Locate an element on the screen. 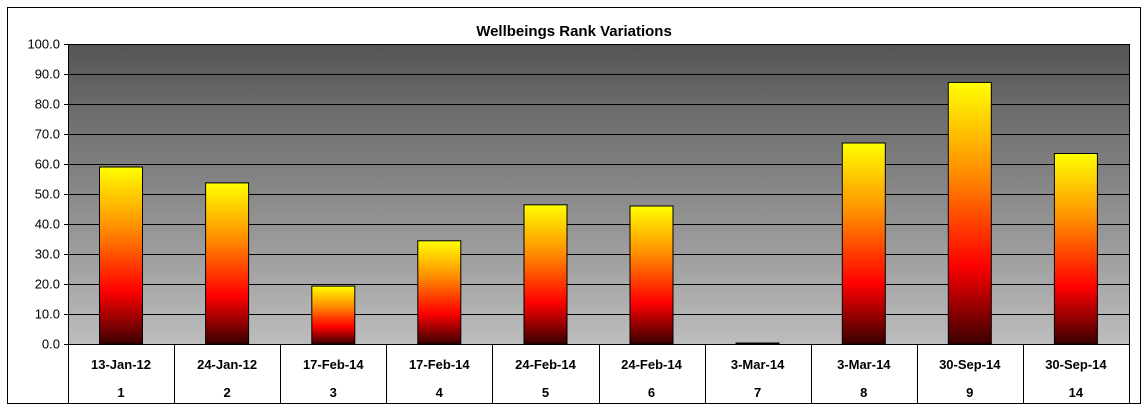 The width and height of the screenshot is (1148, 411). x-category-index-label: 2 is located at coordinates (226, 392).